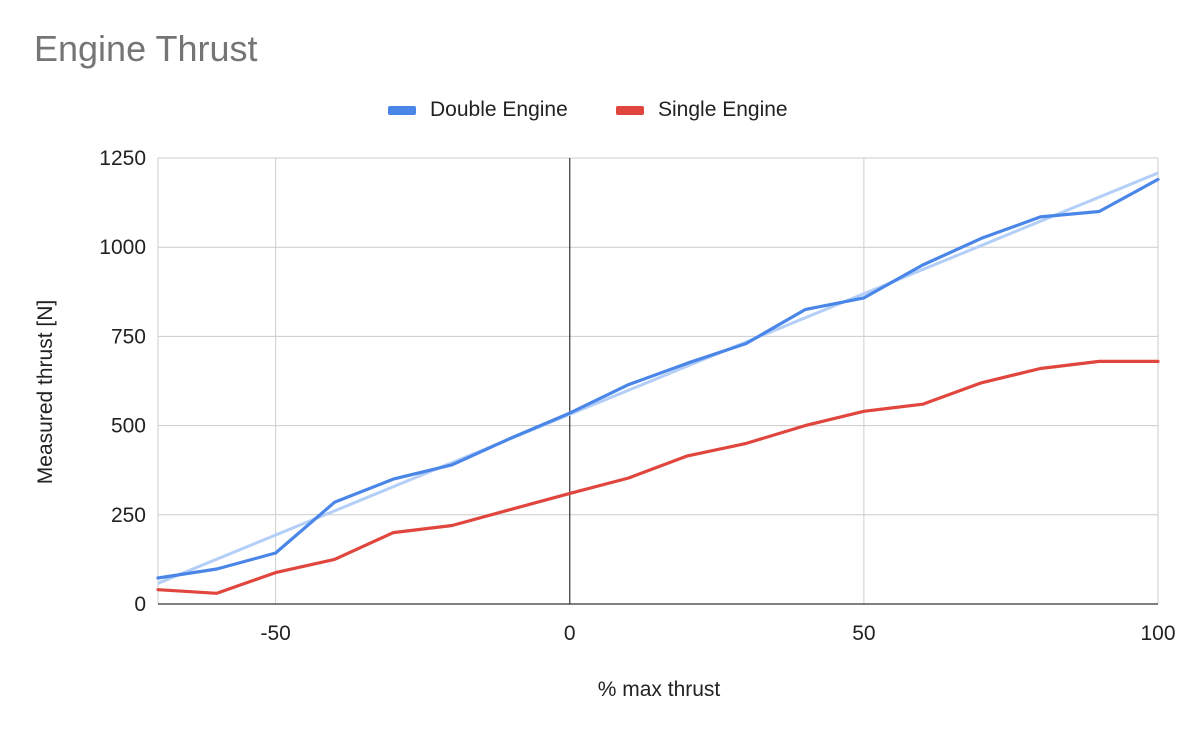  Describe the element at coordinates (122, 381) in the screenshot. I see `y-tick-labels: 0 250 500 750 1000 1250` at that location.